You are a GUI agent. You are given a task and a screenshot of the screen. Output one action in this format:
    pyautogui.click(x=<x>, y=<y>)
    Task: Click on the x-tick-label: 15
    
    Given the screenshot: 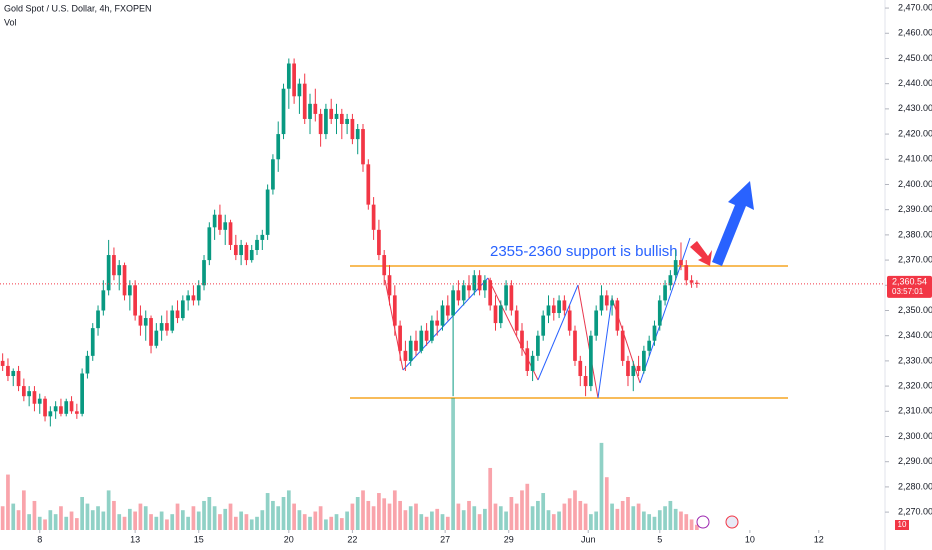 What is the action you would take?
    pyautogui.click(x=199, y=539)
    